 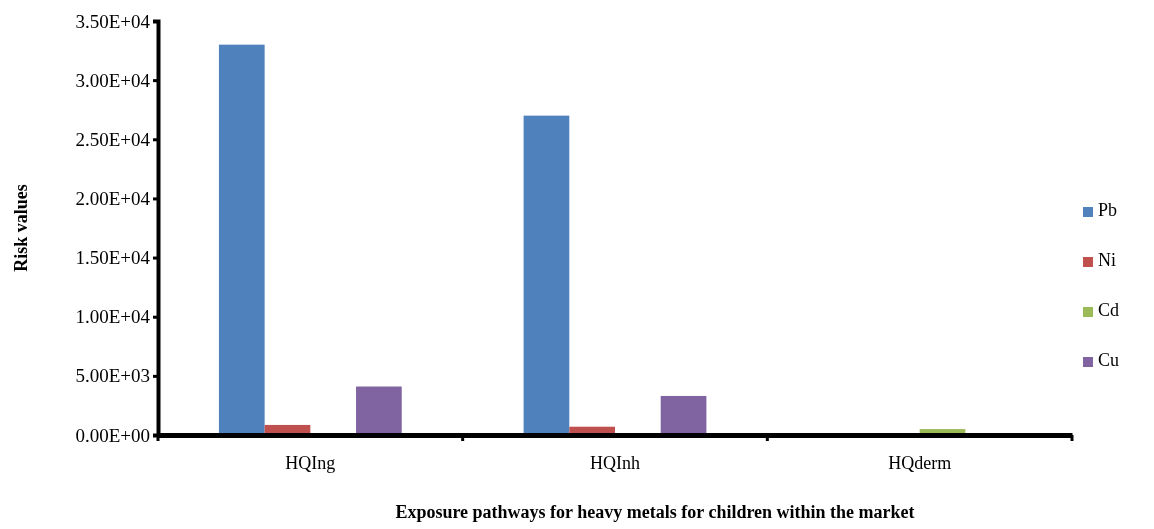 What do you see at coordinates (113, 199) in the screenshot?
I see `y-tick-label: 2.00E+04` at bounding box center [113, 199].